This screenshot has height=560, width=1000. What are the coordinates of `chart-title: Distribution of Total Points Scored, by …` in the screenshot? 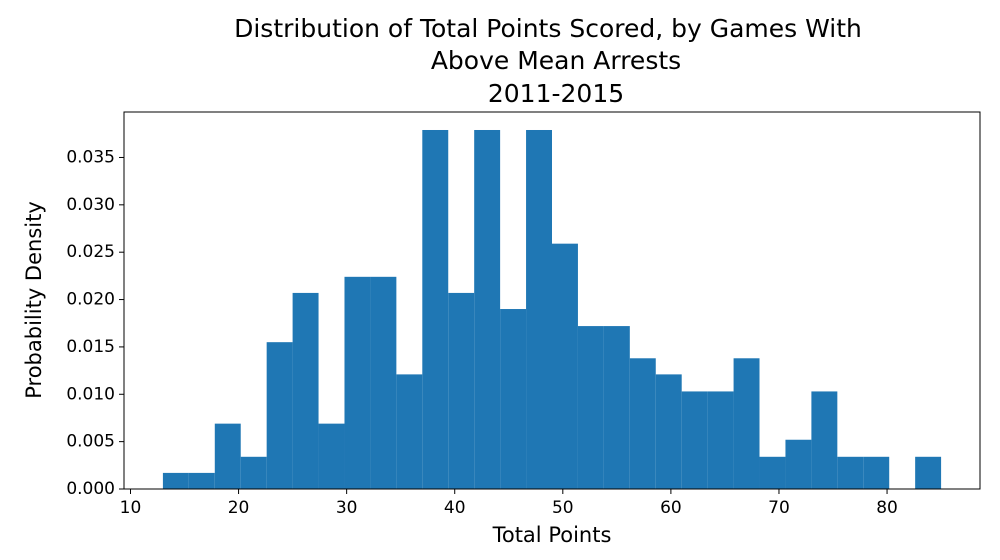 It's located at (548, 28).